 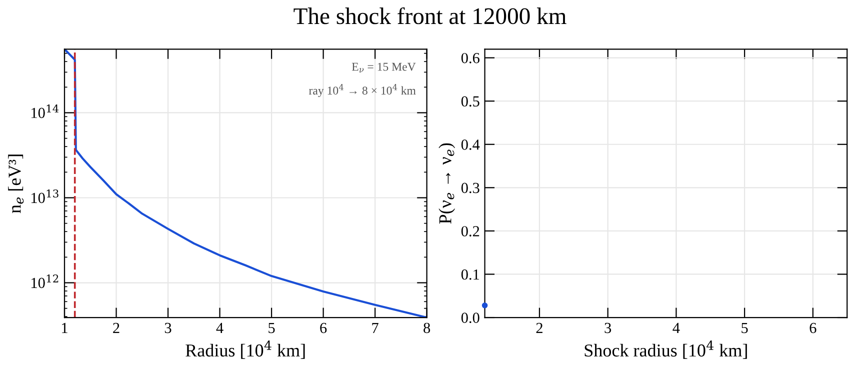 I want to click on y-tick-label: 0.5, so click(x=470, y=101).